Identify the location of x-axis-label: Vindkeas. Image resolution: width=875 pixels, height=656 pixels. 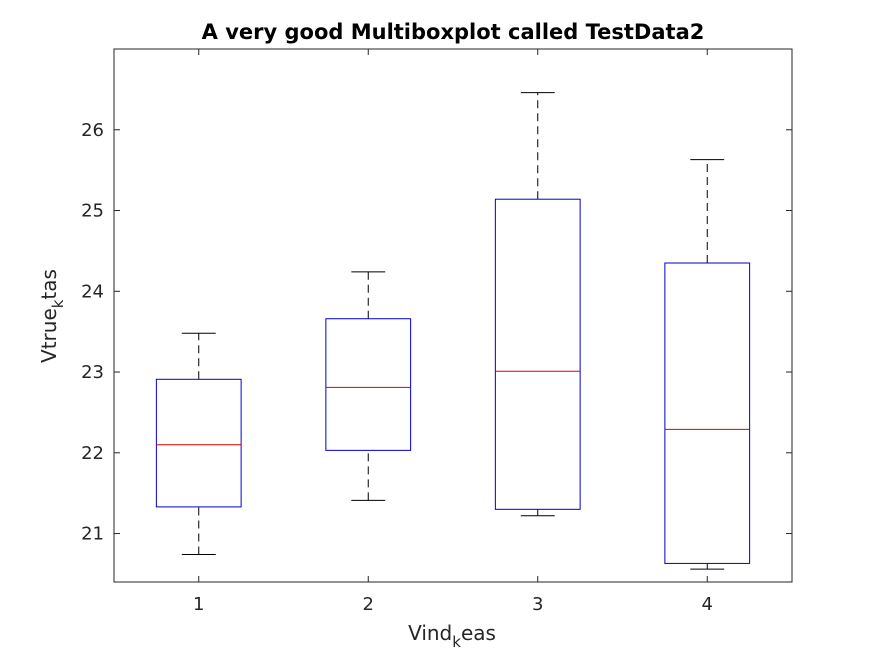
(452, 636).